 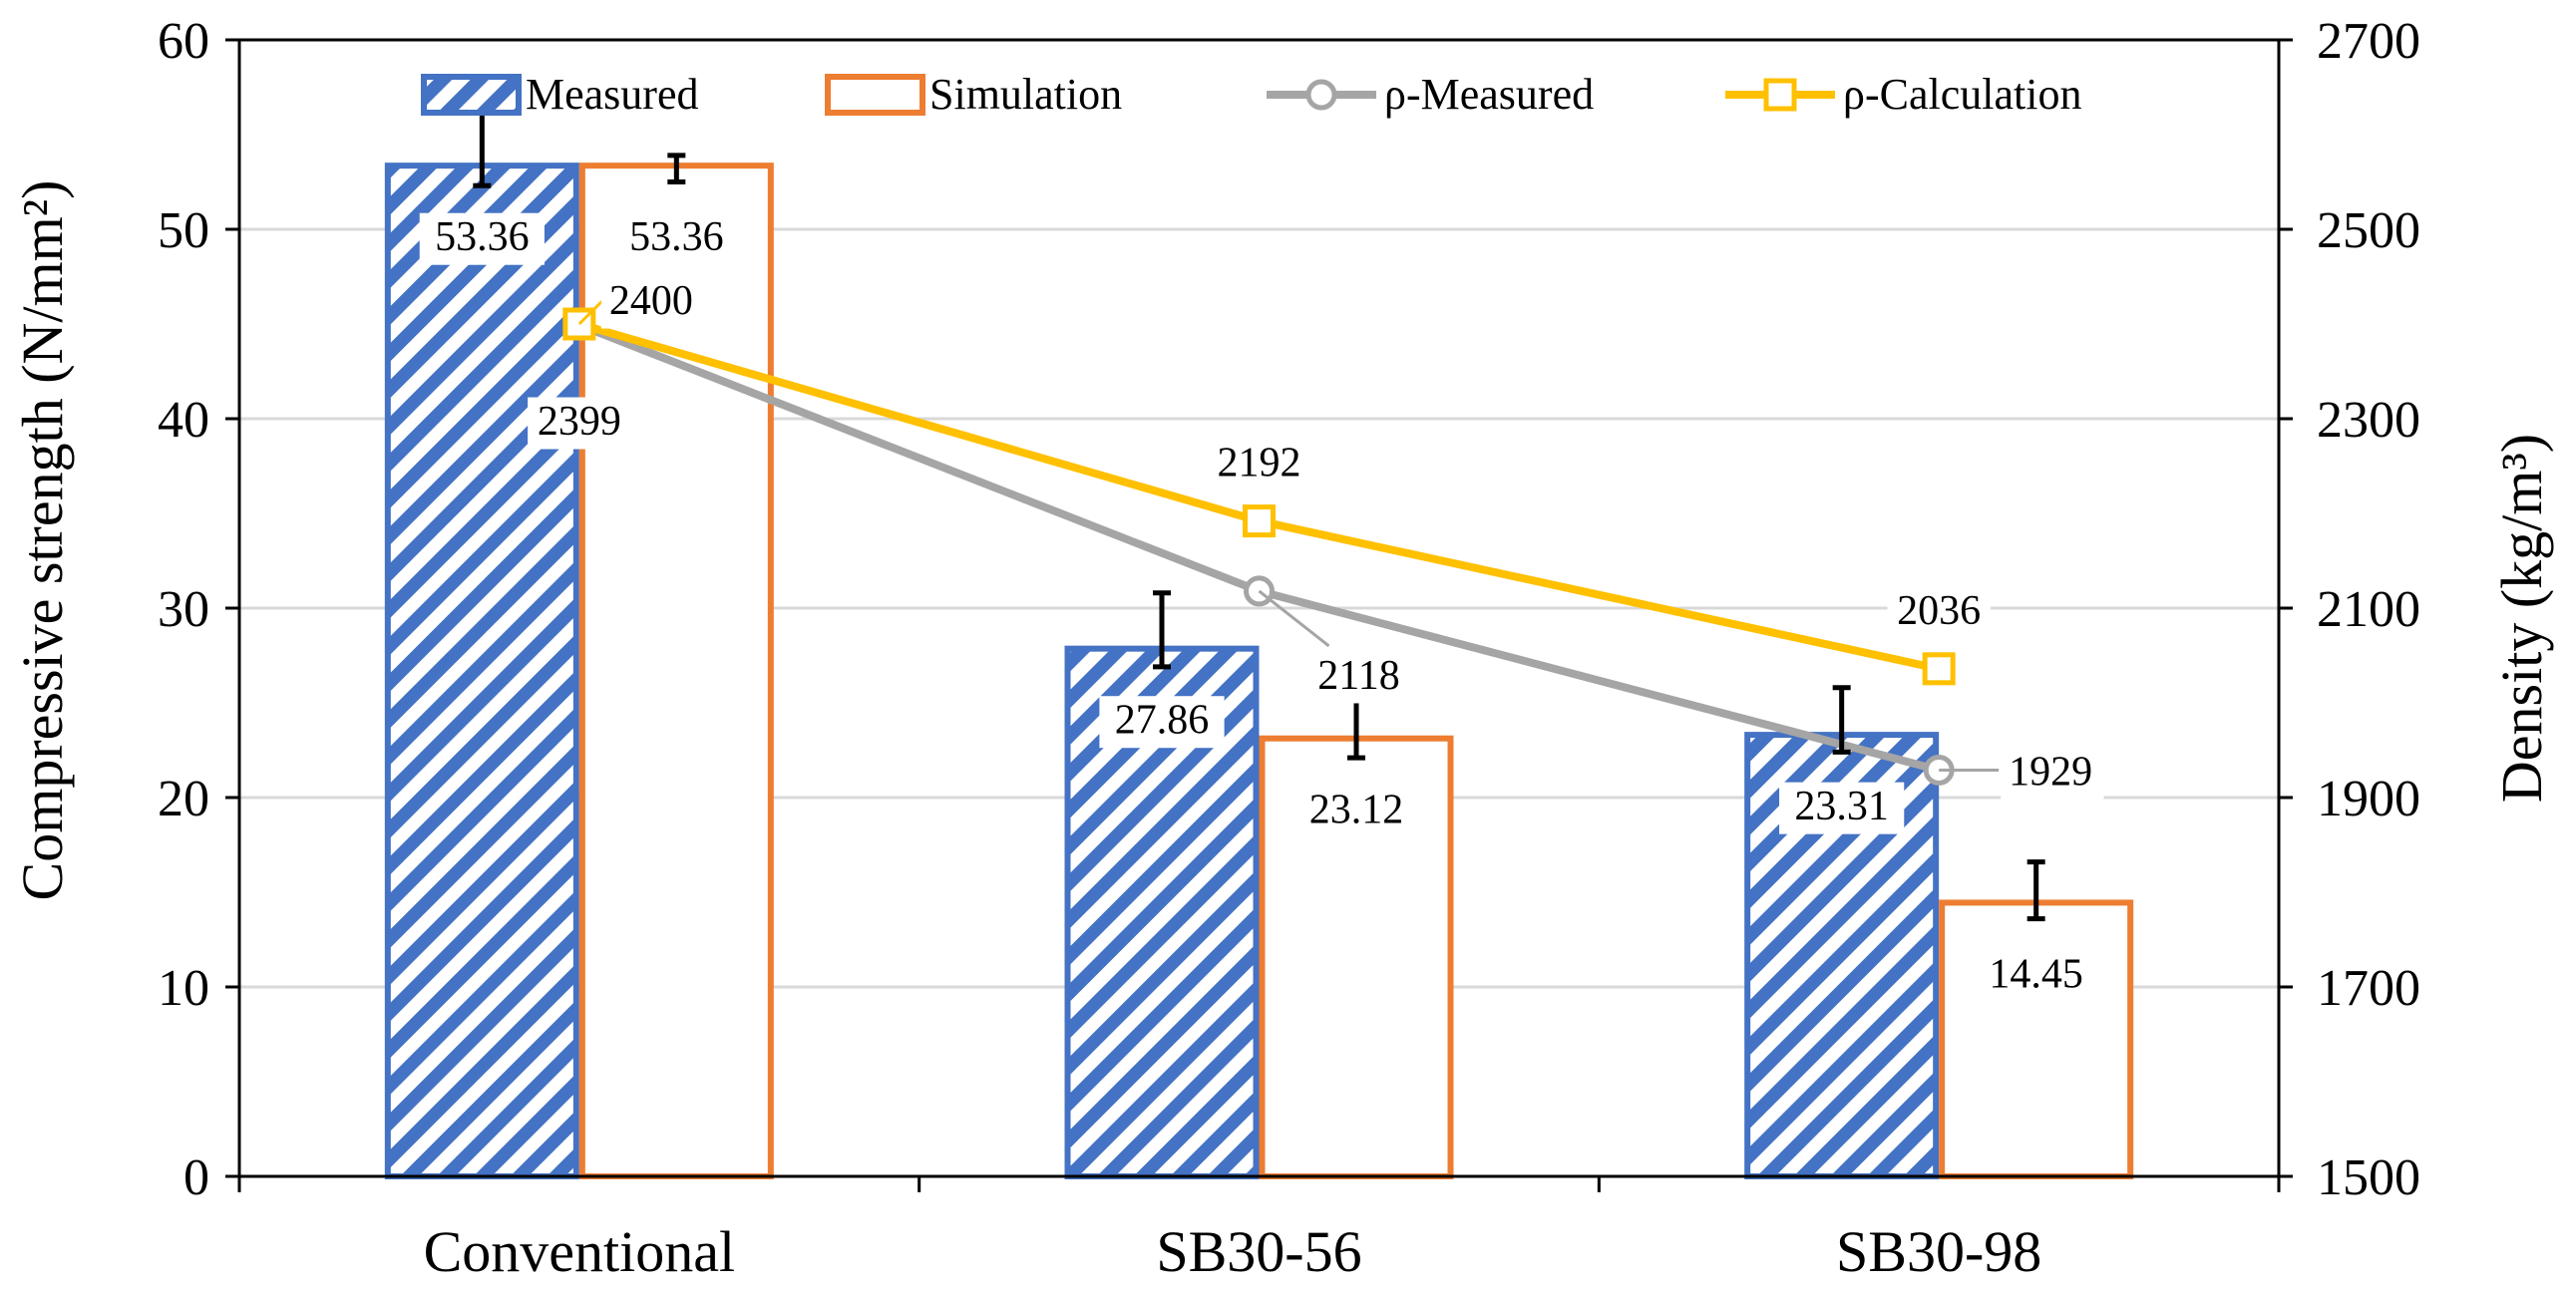 What do you see at coordinates (183, 420) in the screenshot?
I see `y-tick-label-40: 40` at bounding box center [183, 420].